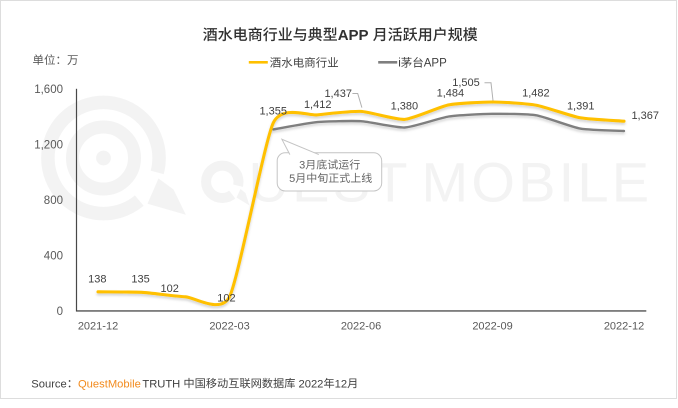 Image resolution: width=678 pixels, height=408 pixels. I want to click on svg-text: 400, so click(53, 257).